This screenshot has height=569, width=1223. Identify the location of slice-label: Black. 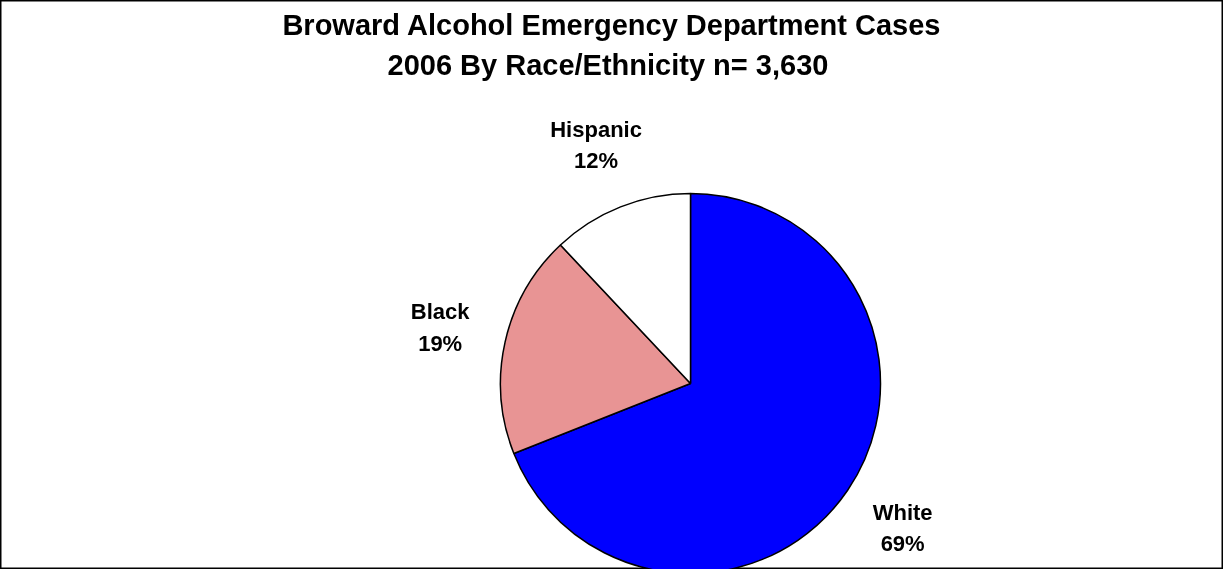
(440, 312).